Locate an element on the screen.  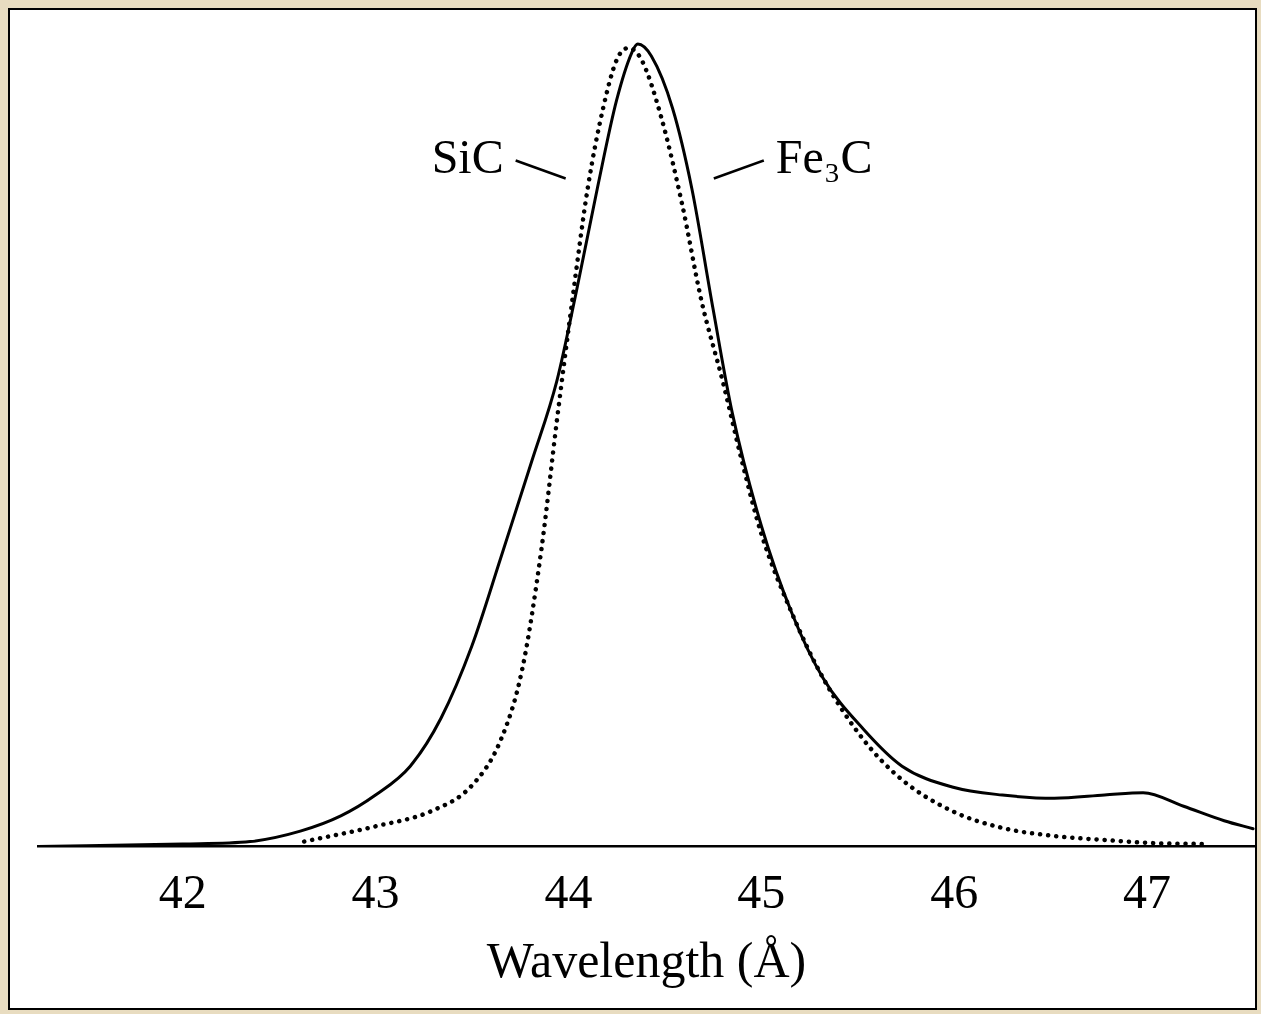
series-label: SiC is located at coordinates (467, 157).